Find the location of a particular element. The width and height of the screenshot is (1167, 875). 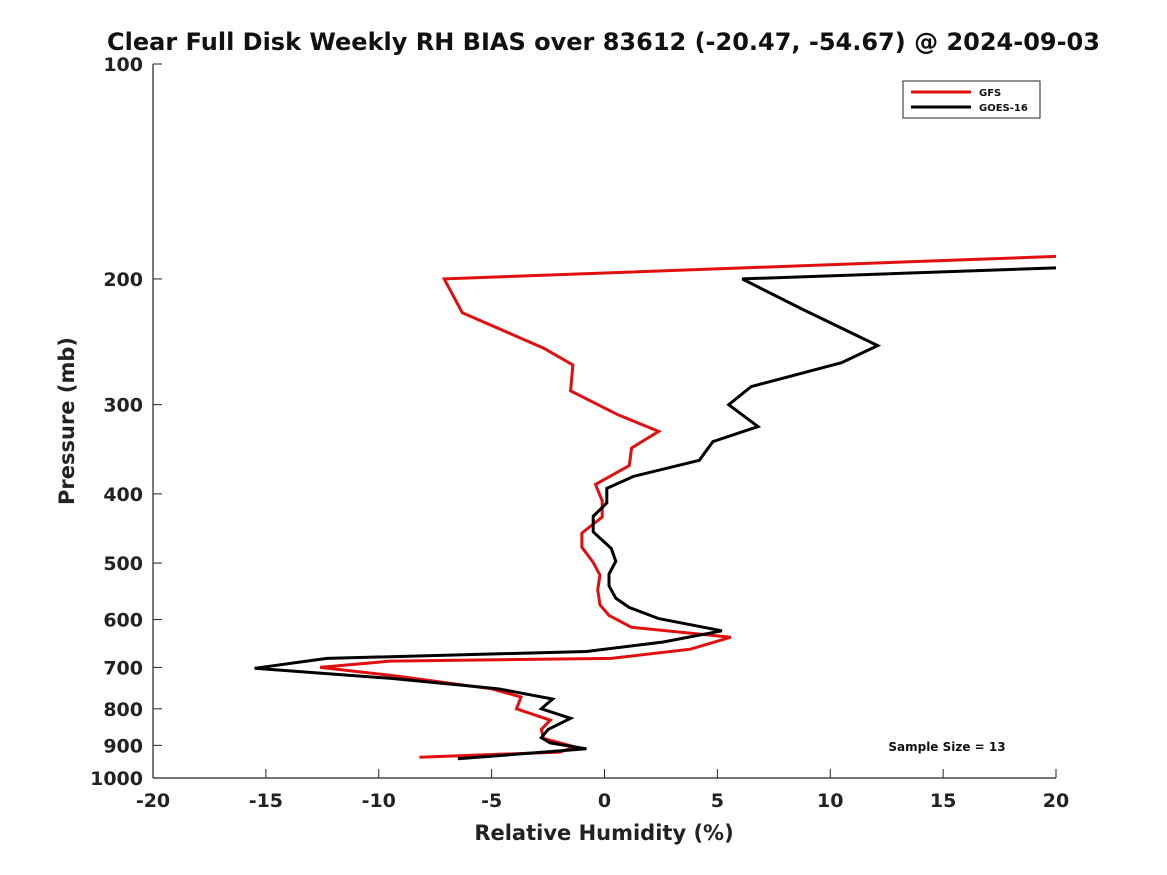

y-tick-label: 1000 is located at coordinates (116, 779).